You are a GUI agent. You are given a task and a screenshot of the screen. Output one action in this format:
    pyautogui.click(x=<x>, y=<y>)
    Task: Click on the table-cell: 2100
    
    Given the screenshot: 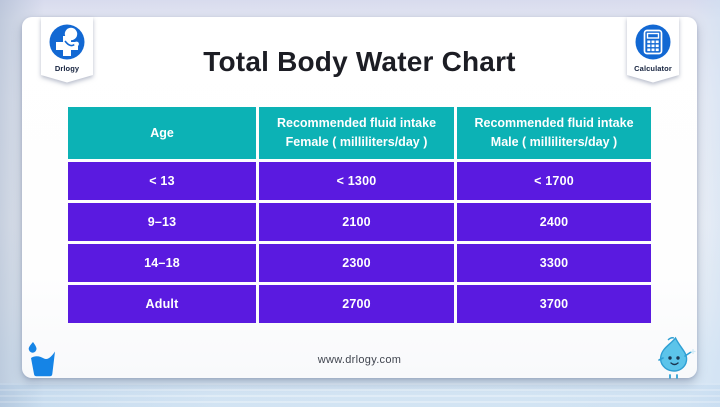 What is the action you would take?
    pyautogui.click(x=356, y=222)
    